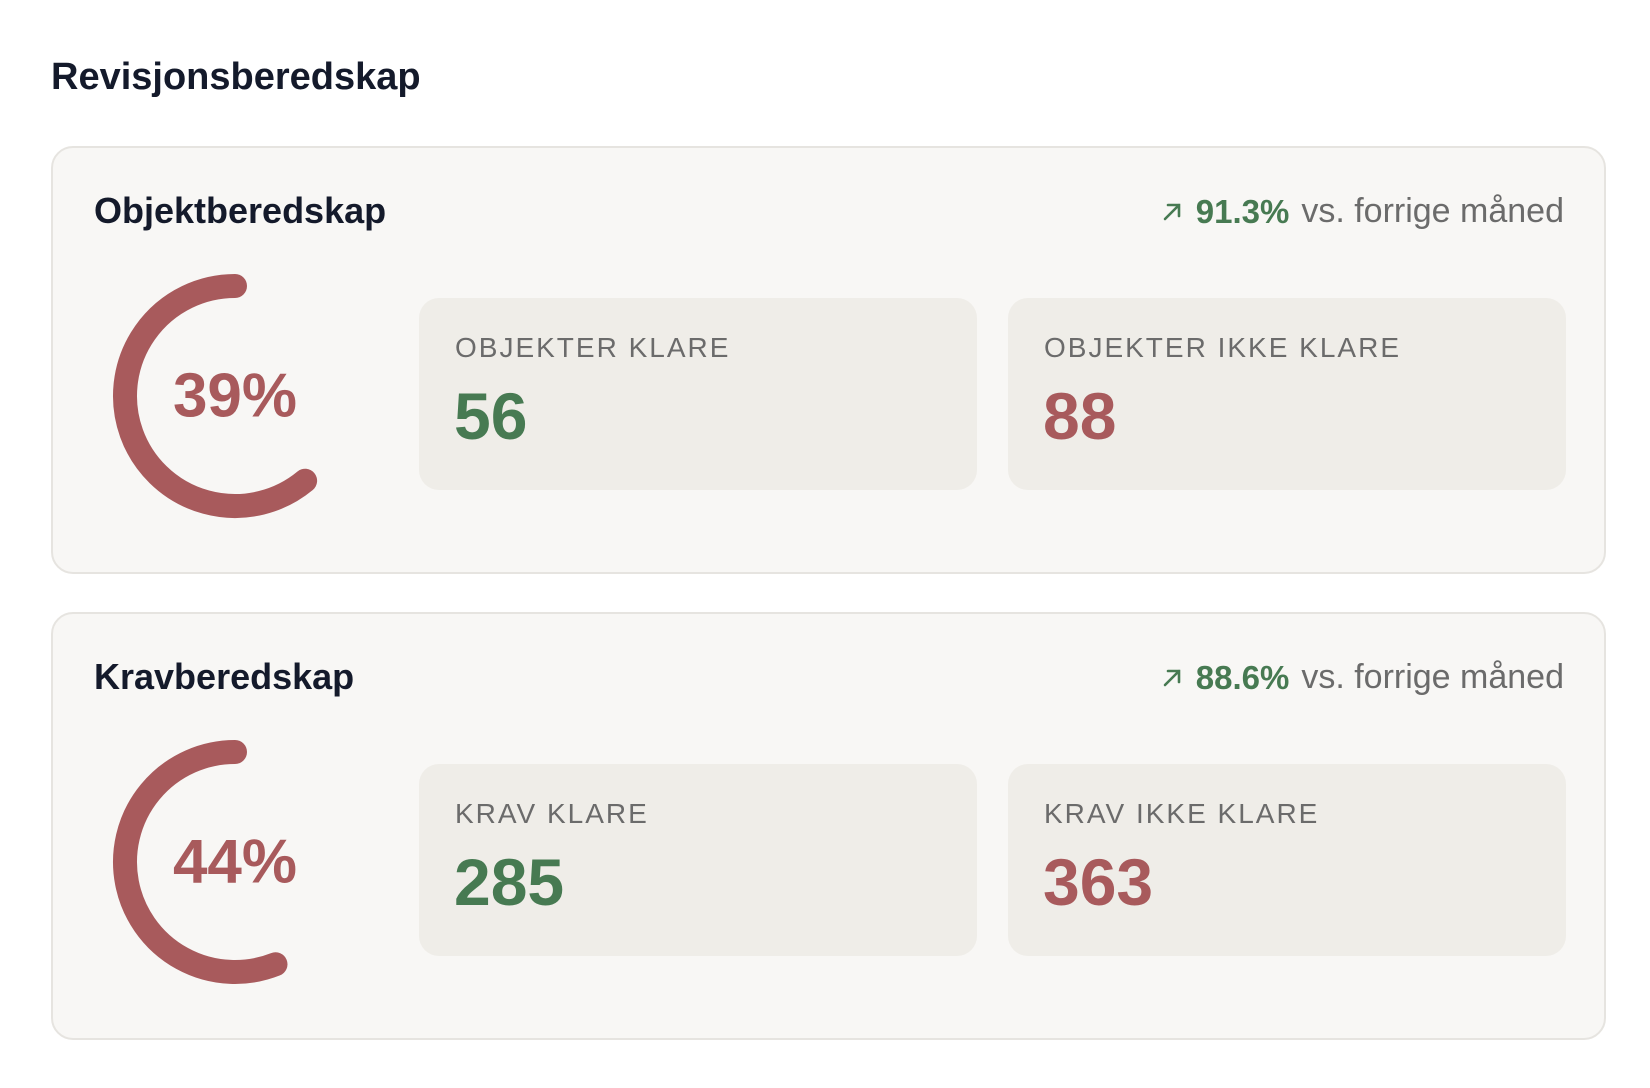 The height and width of the screenshot is (1088, 1650). I want to click on gauge: 39%, so click(215, 396).